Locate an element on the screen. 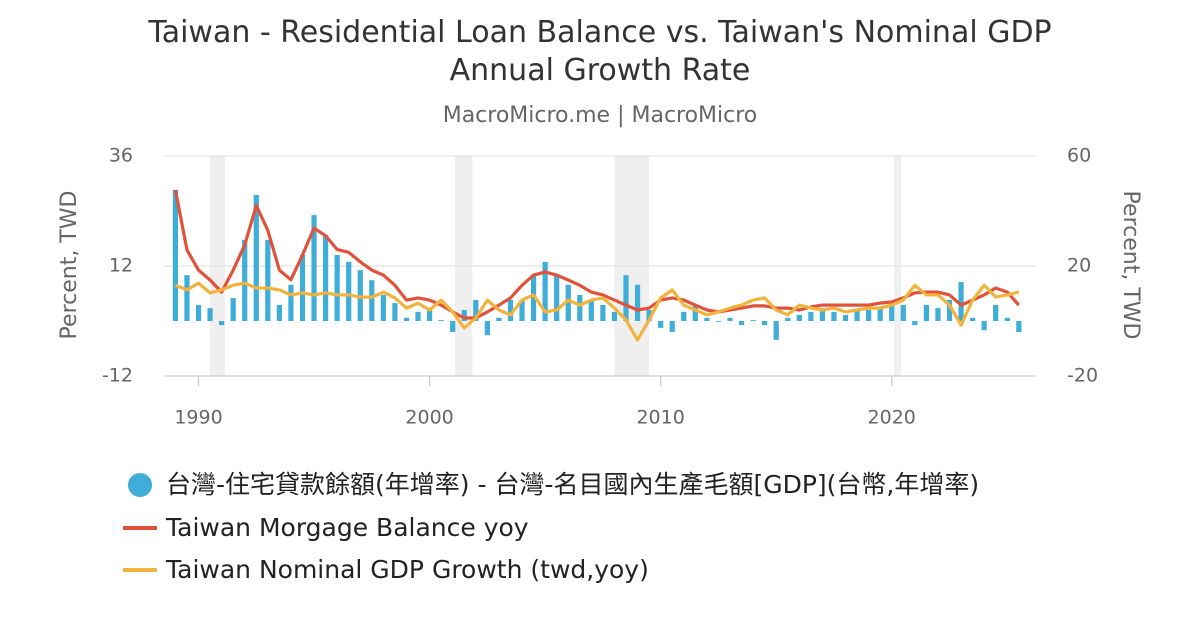 This screenshot has height=630, width=1200. x-tick-label: 2000 is located at coordinates (429, 418).